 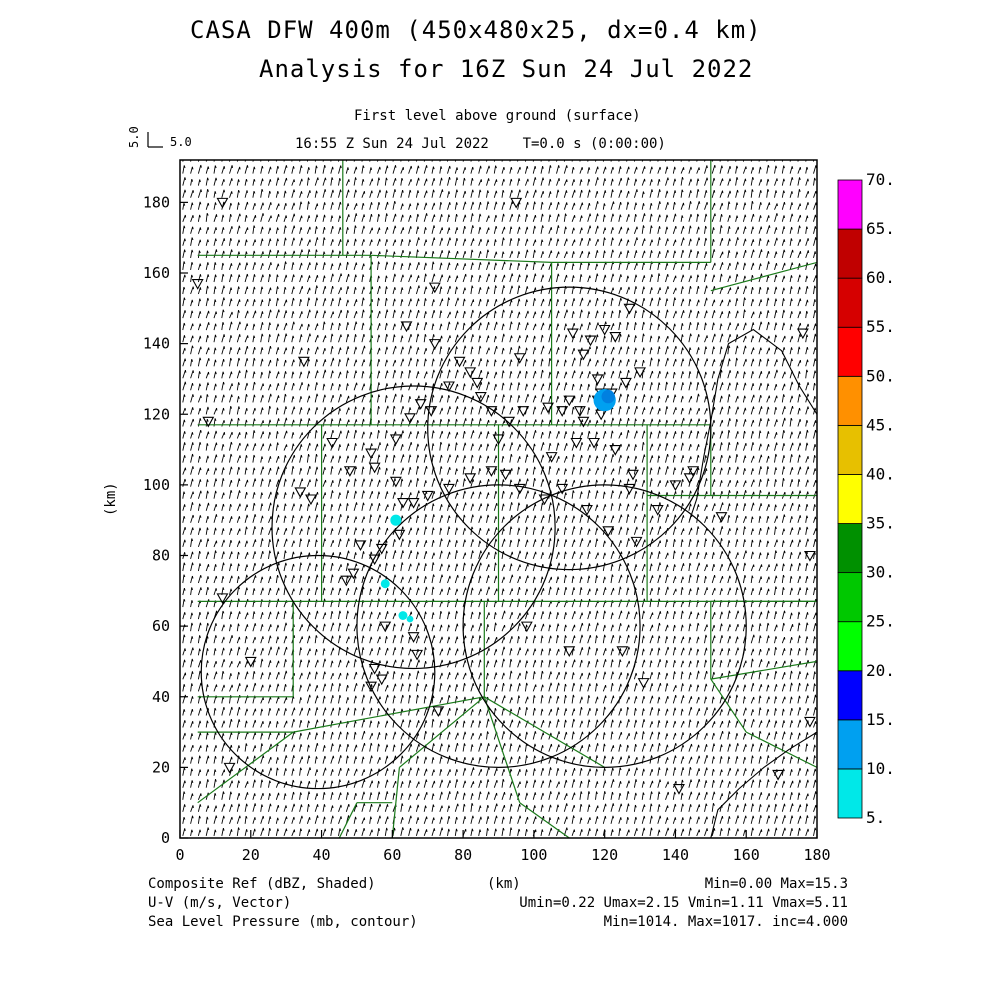 What do you see at coordinates (880, 670) in the screenshot?
I see `colorbar-label: 20.` at bounding box center [880, 670].